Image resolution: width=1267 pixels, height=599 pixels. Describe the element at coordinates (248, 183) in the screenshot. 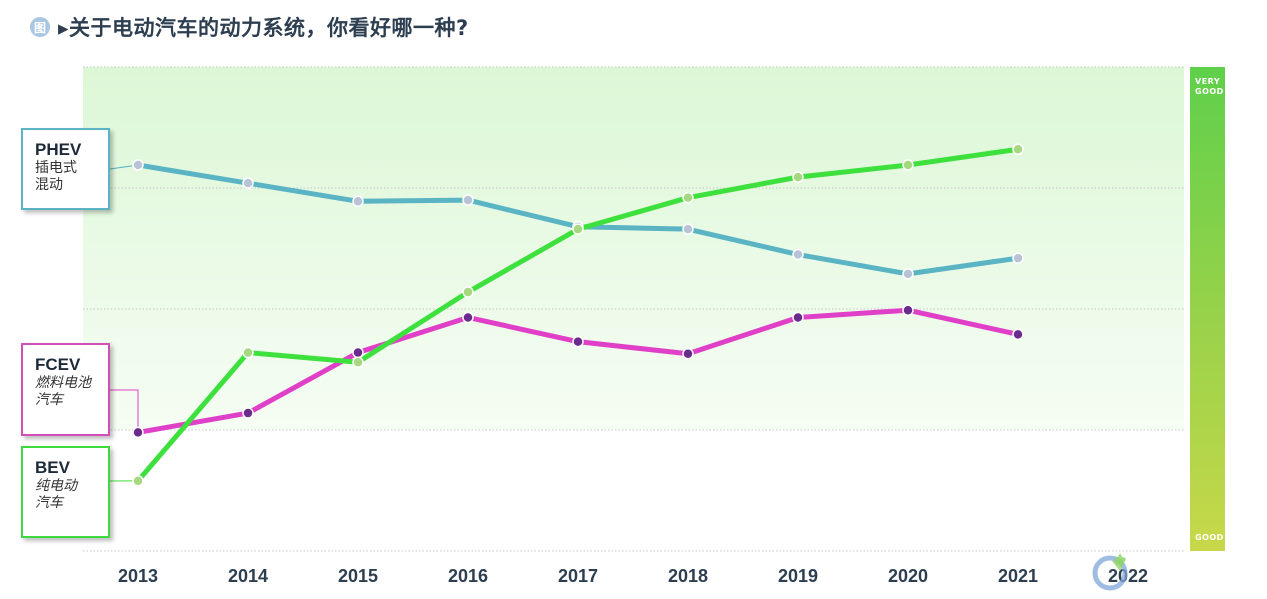

I see `point-phev-2014` at that location.